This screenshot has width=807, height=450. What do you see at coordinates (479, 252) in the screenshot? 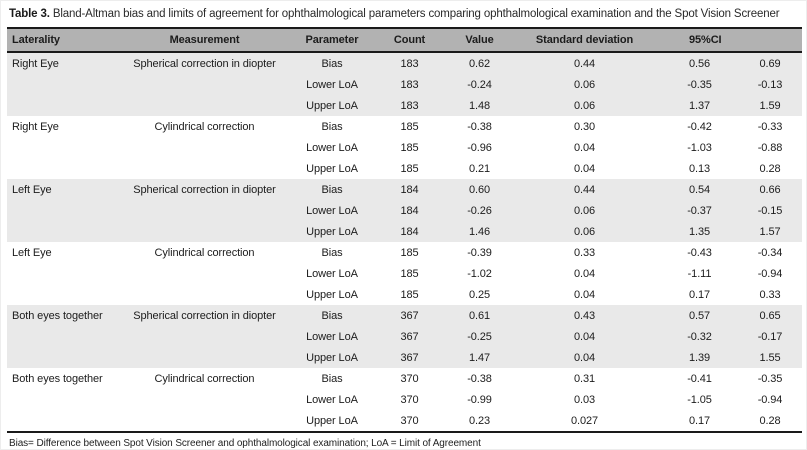
I see `cell-value: -0.39` at bounding box center [479, 252].